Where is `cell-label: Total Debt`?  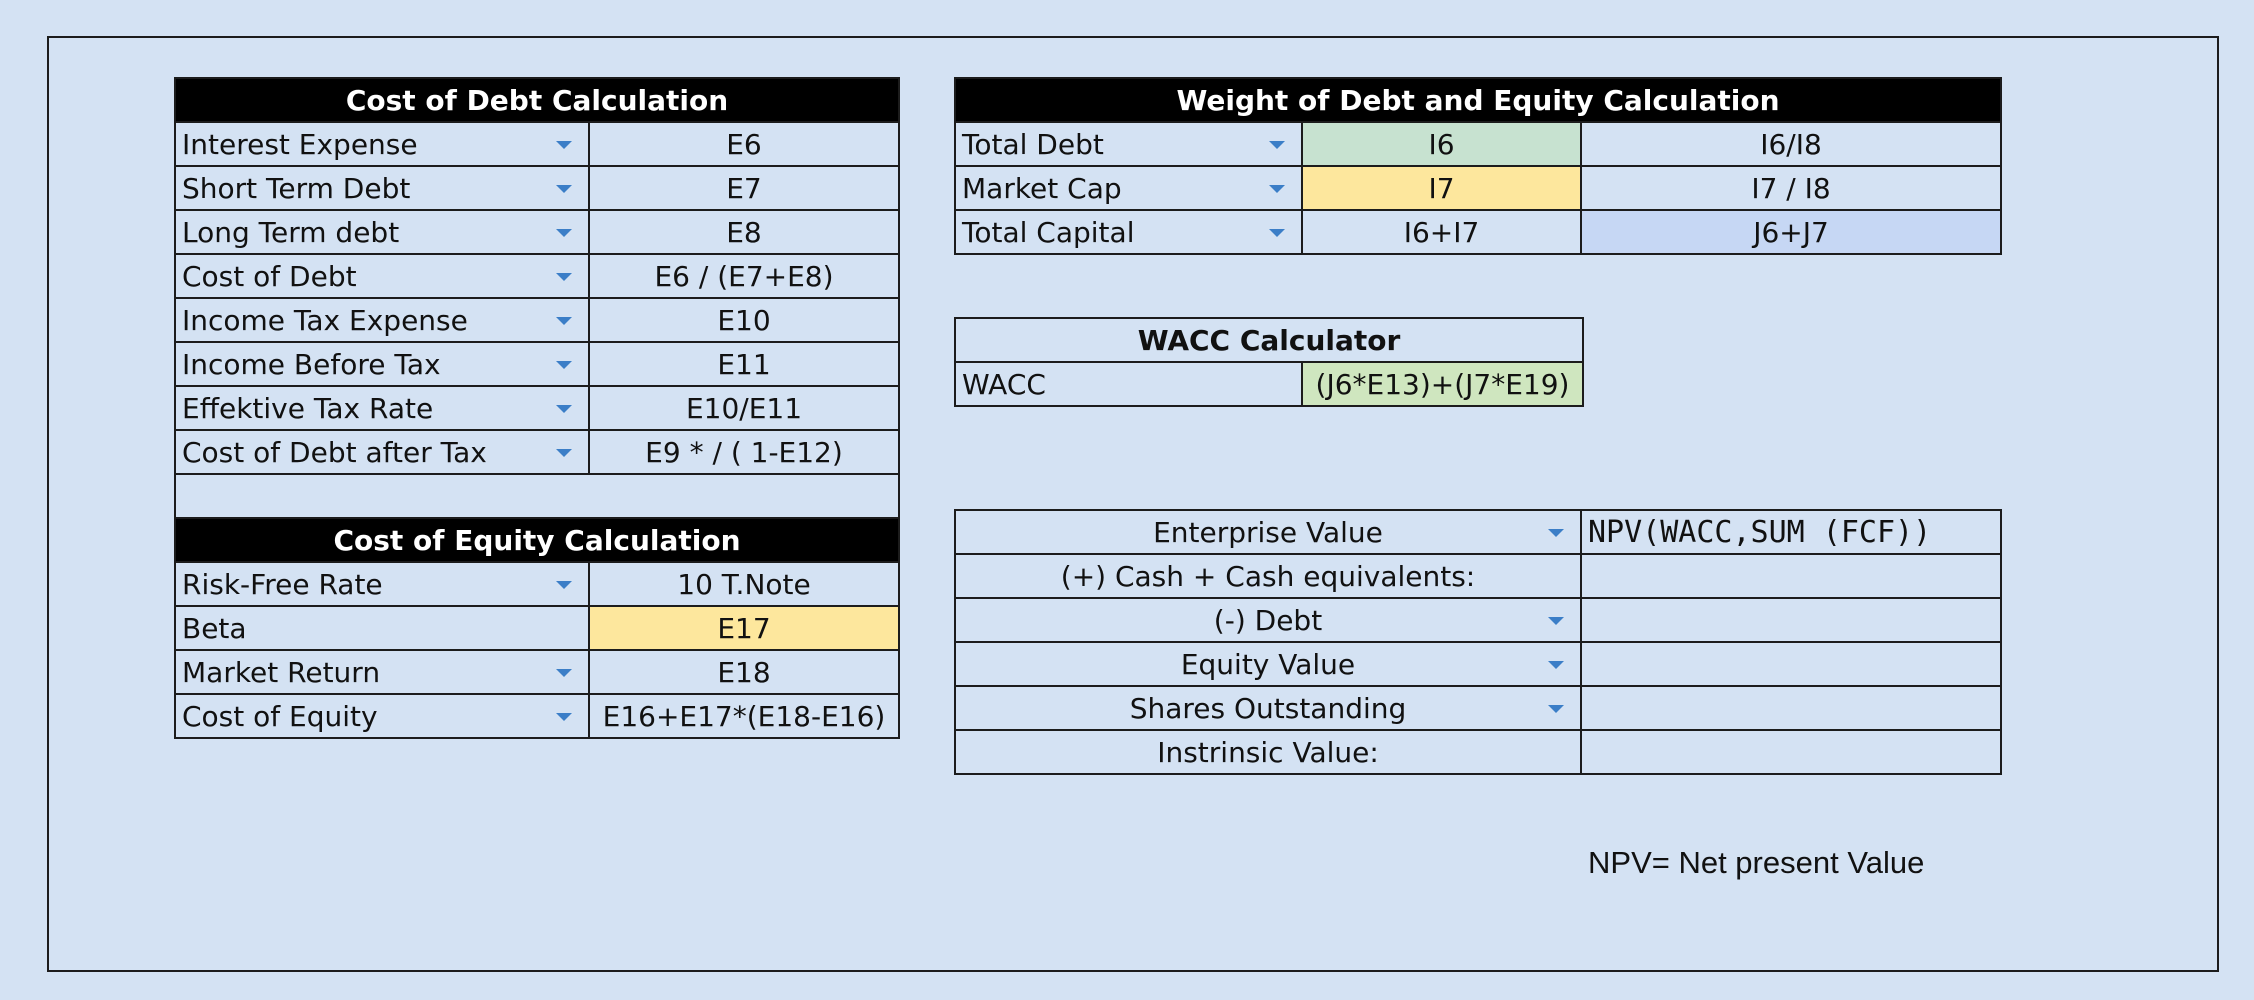 cell-label: Total Debt is located at coordinates (1033, 144).